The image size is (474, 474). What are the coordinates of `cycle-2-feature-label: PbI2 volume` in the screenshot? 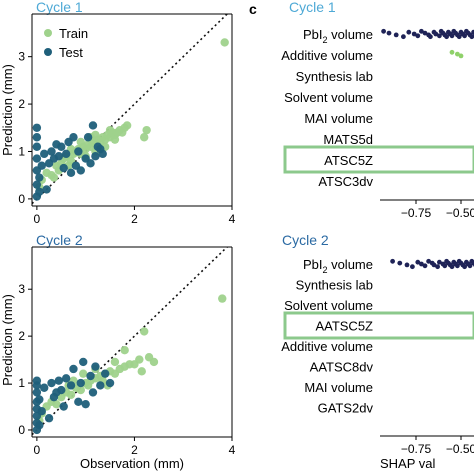 It's located at (338, 266).